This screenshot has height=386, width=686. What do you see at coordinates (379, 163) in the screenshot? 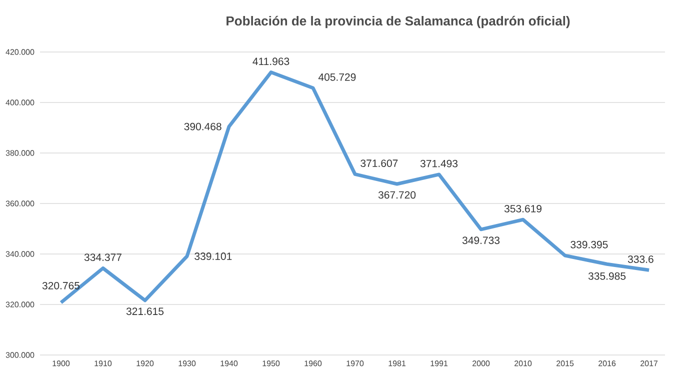
I see `data-label: 371.607` at bounding box center [379, 163].